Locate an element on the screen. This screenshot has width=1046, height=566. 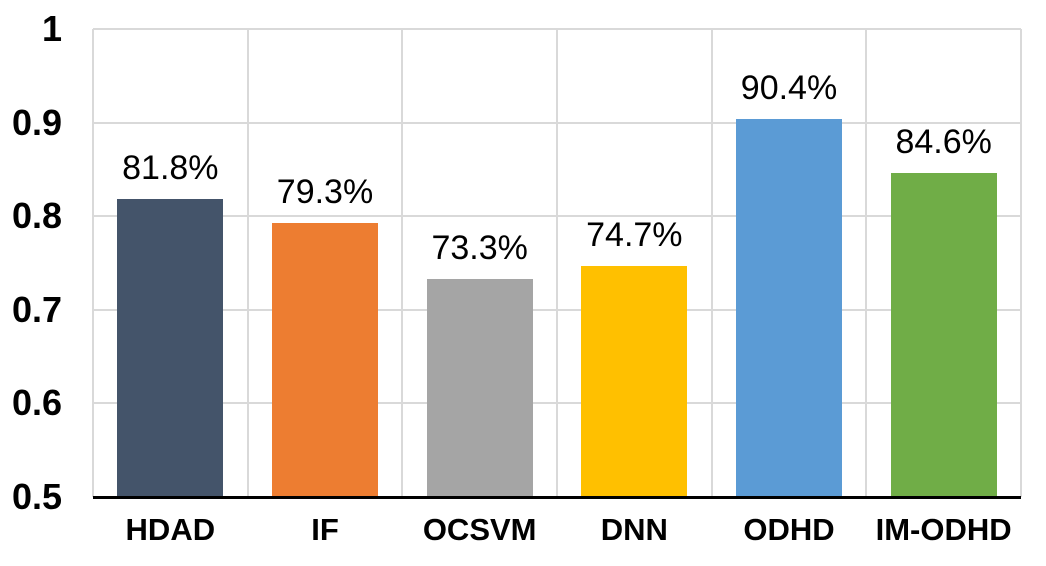
x-tick-label-hdad: HDAD is located at coordinates (170, 529).